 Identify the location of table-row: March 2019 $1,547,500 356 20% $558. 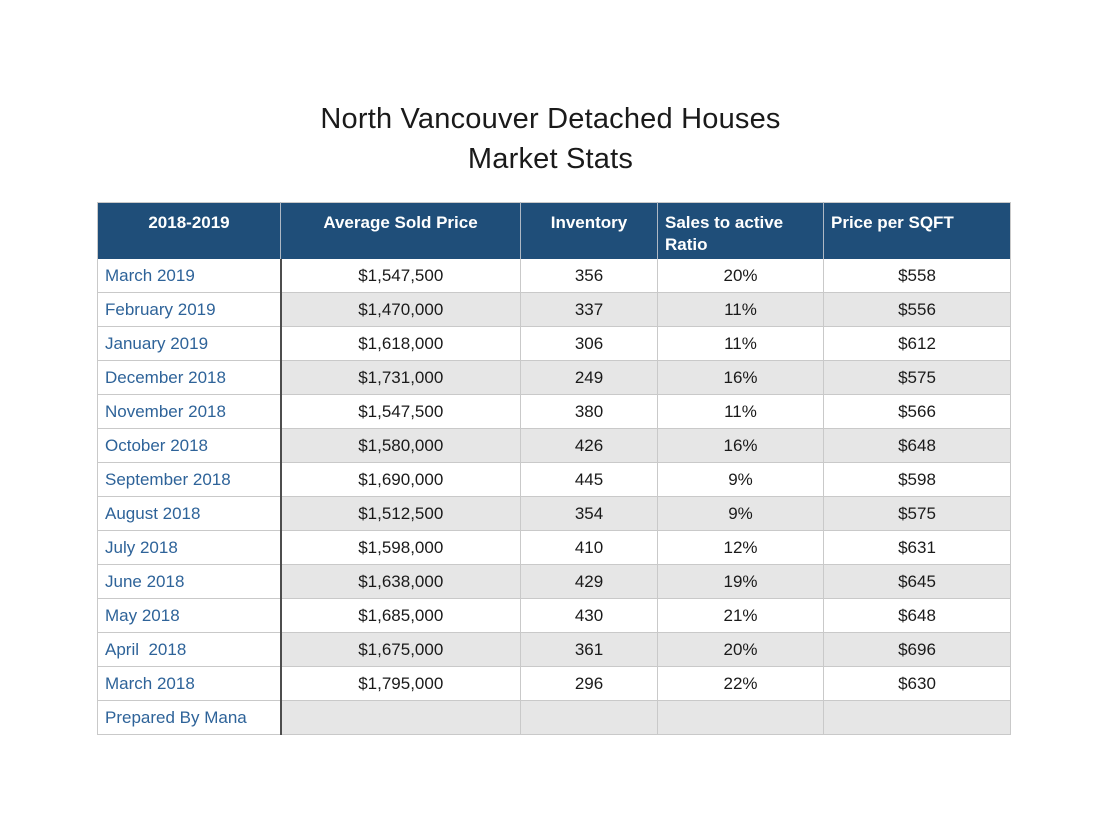
(554, 276).